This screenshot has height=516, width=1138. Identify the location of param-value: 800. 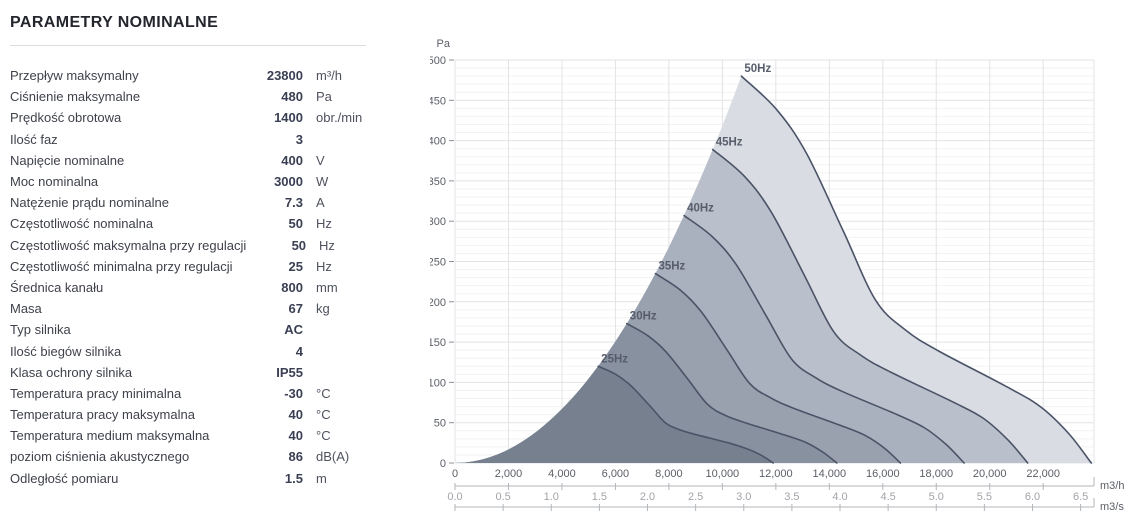
(292, 287).